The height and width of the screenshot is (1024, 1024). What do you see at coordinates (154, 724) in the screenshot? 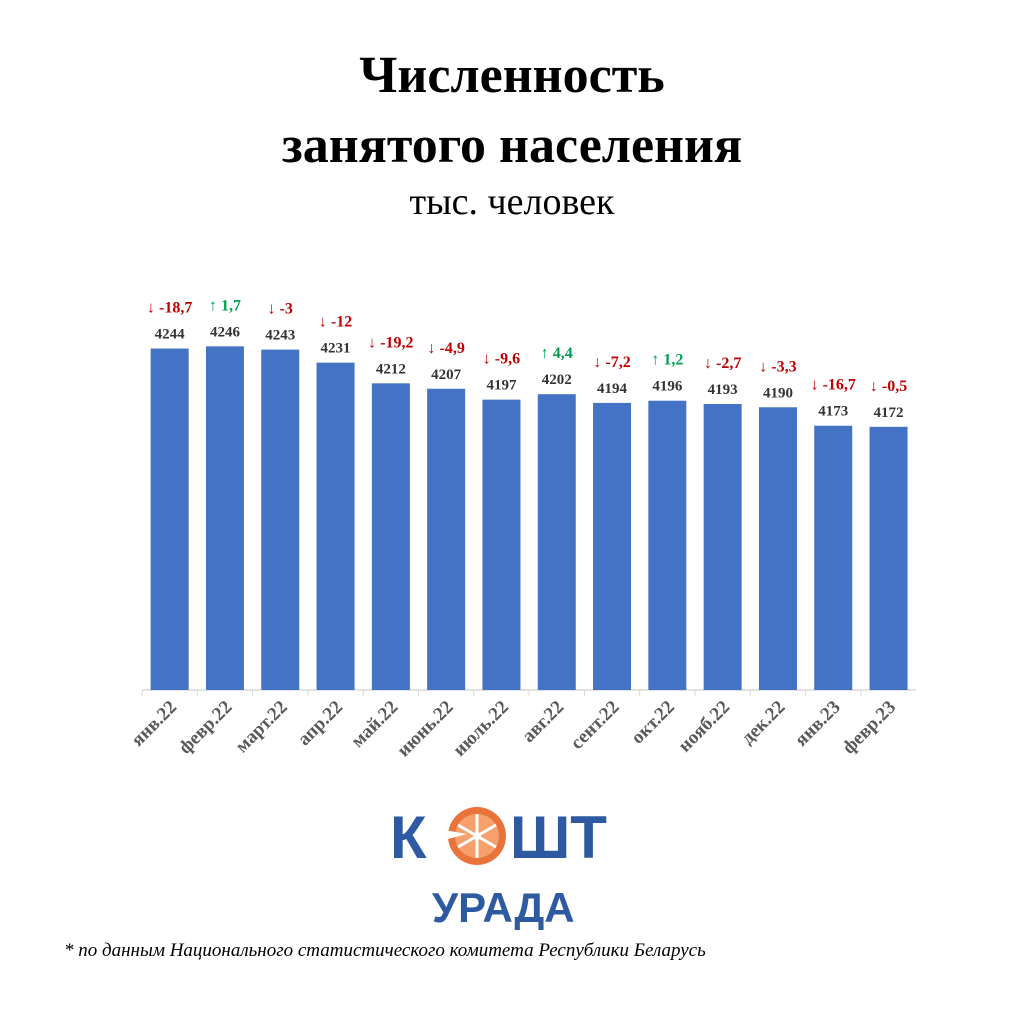
I see `x-tick-label: янв.22` at bounding box center [154, 724].